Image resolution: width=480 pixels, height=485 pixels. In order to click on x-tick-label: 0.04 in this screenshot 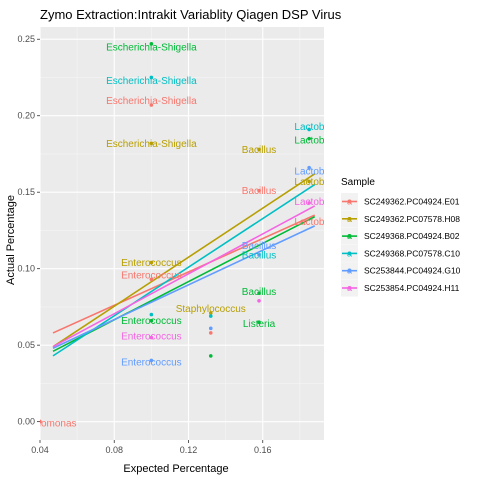, I will do `click(40, 450)`.